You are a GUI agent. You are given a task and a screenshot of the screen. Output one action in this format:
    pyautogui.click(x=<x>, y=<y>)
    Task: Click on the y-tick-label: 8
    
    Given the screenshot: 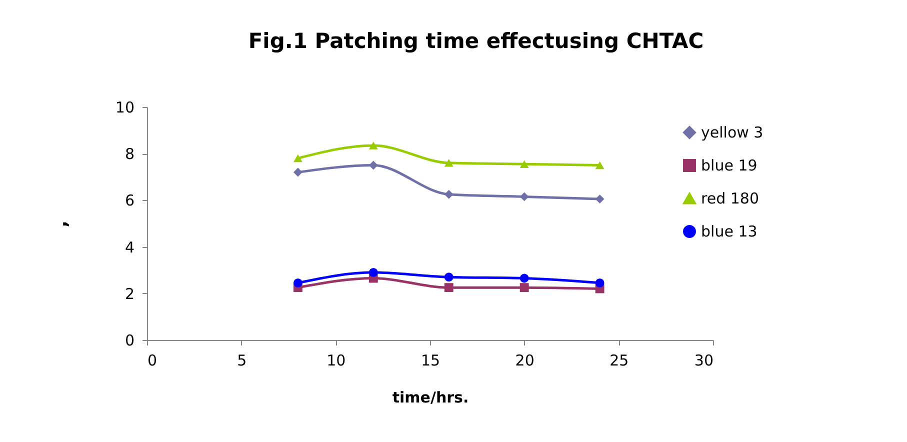 What is the action you would take?
    pyautogui.click(x=129, y=154)
    